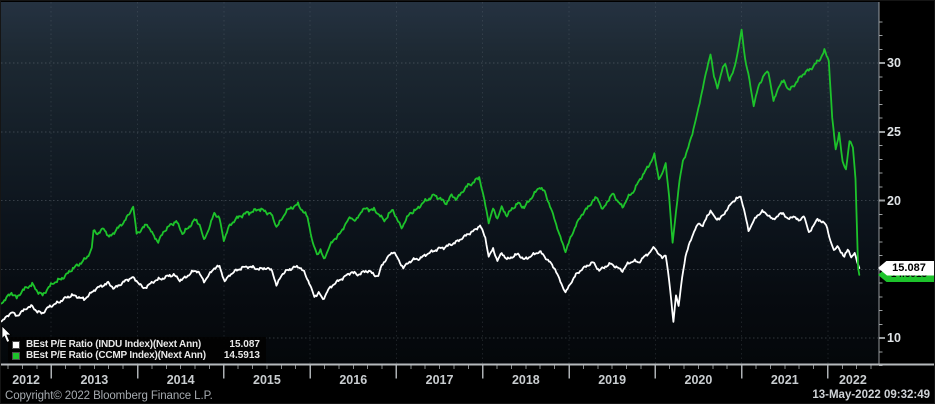  Describe the element at coordinates (525, 380) in the screenshot. I see `x-axis-year-label: 2018` at that location.